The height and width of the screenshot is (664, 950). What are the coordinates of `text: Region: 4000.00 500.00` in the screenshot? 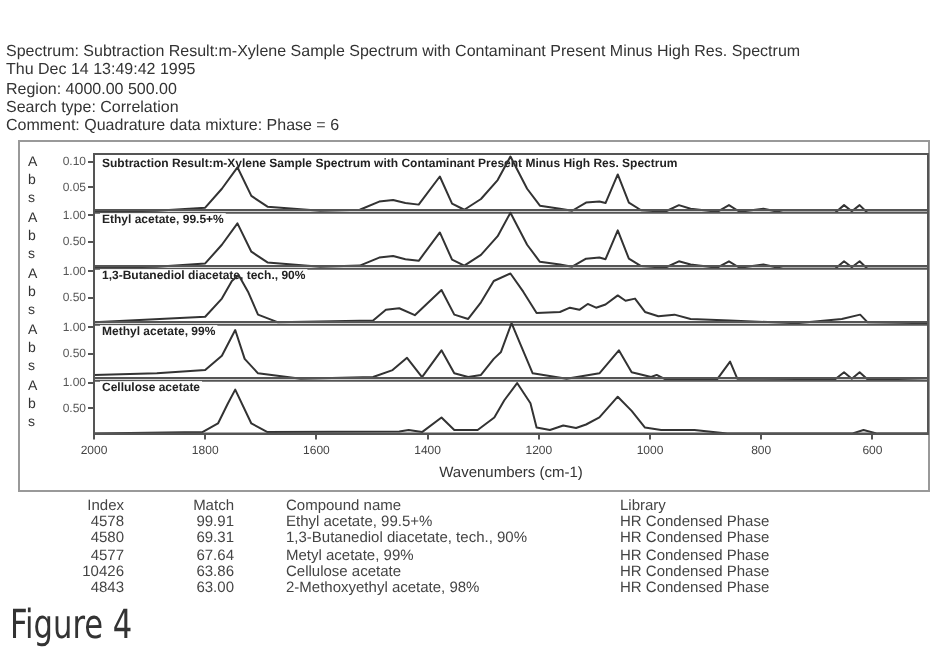 It's located at (92, 88).